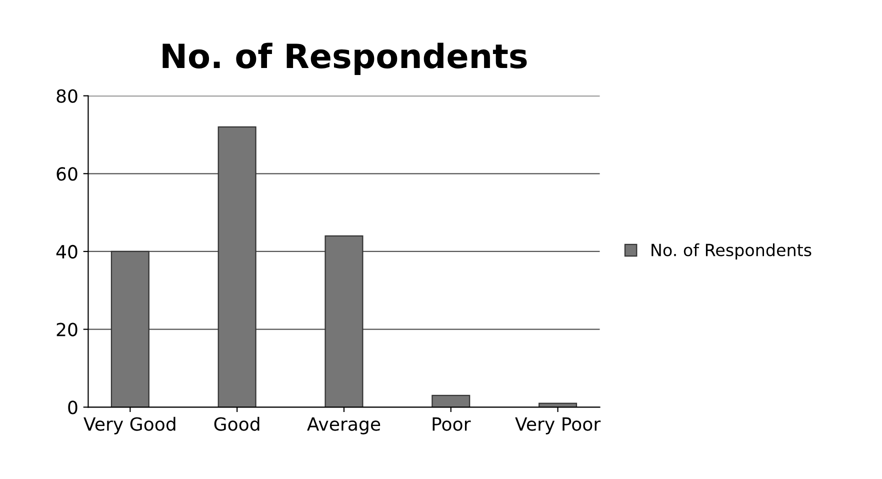 This screenshot has width=882, height=479. Describe the element at coordinates (73, 407) in the screenshot. I see `y-tick-label: 0` at that location.